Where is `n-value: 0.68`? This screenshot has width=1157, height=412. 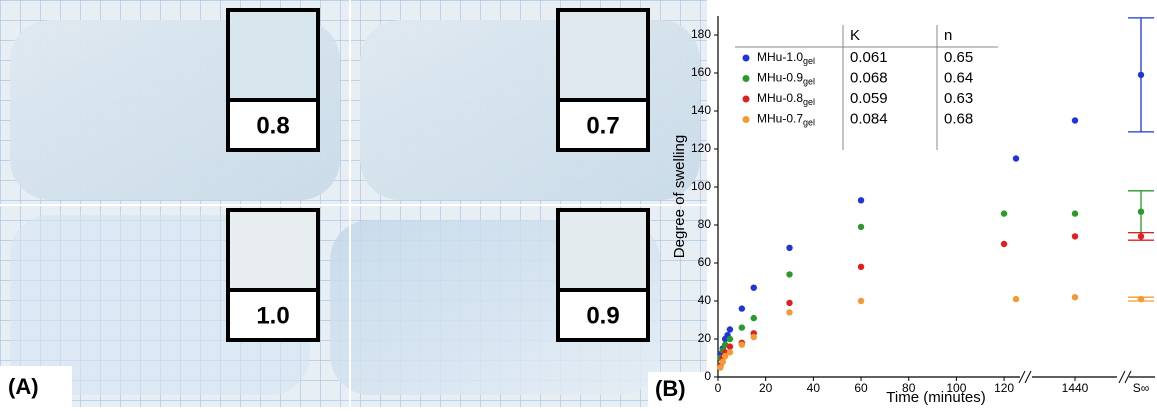
n-value: 0.68 is located at coordinates (958, 118).